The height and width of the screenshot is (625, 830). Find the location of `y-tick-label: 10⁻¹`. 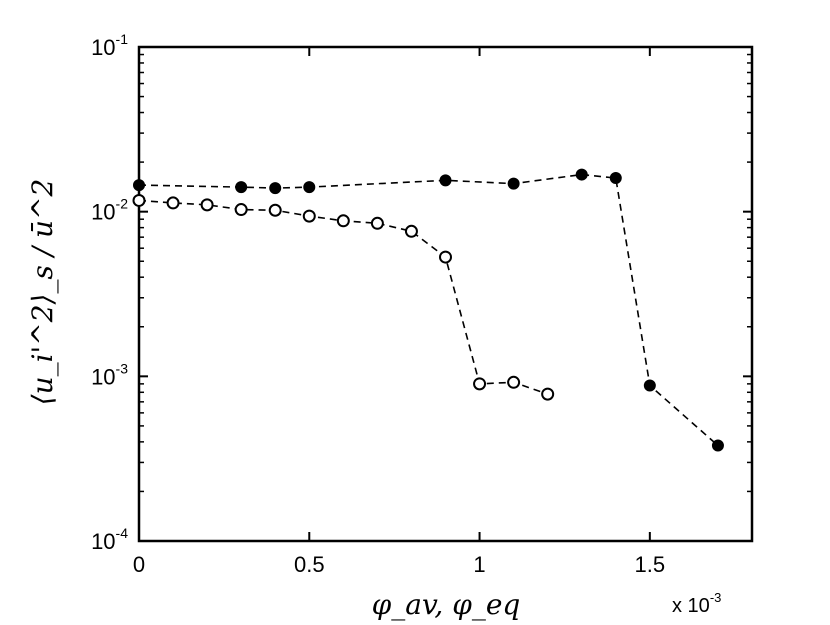

y-tick-label: 10⁻¹ is located at coordinates (109, 45).